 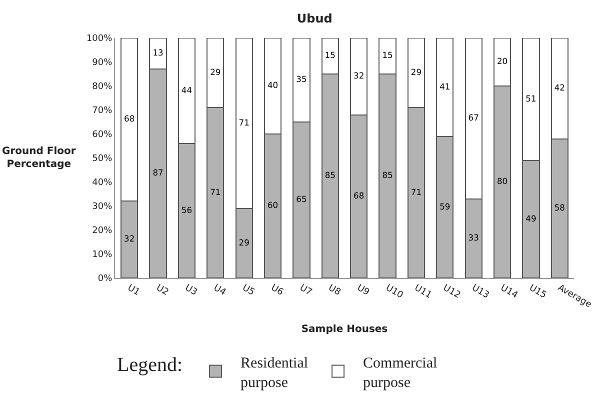 What do you see at coordinates (334, 290) in the screenshot?
I see `x-tick-label: U8` at bounding box center [334, 290].